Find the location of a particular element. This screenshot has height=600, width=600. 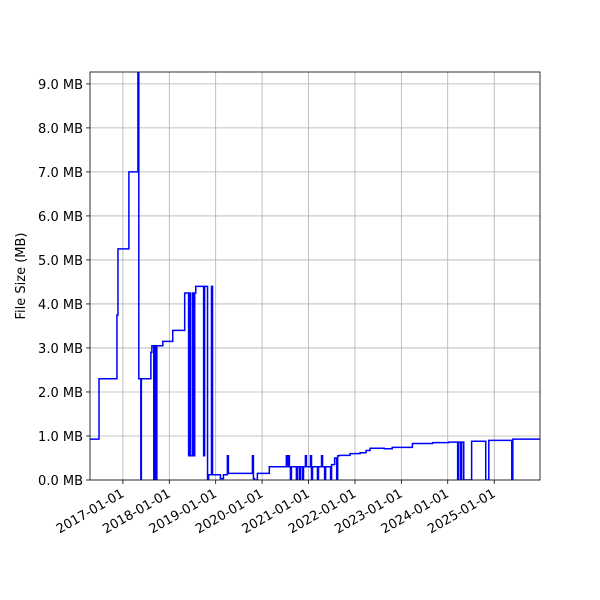

y-tick-label: 3.0 MB is located at coordinates (60, 349).